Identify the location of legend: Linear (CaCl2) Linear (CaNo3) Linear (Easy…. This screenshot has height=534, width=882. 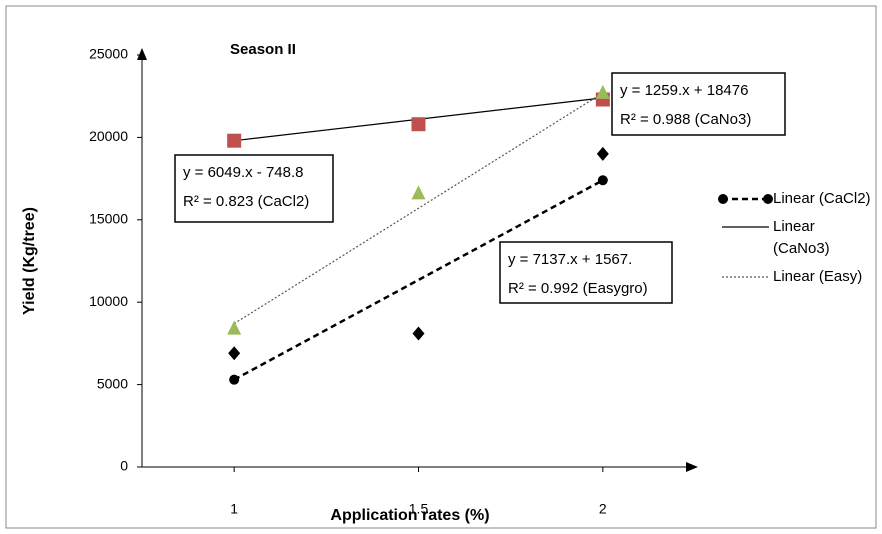
(798, 241).